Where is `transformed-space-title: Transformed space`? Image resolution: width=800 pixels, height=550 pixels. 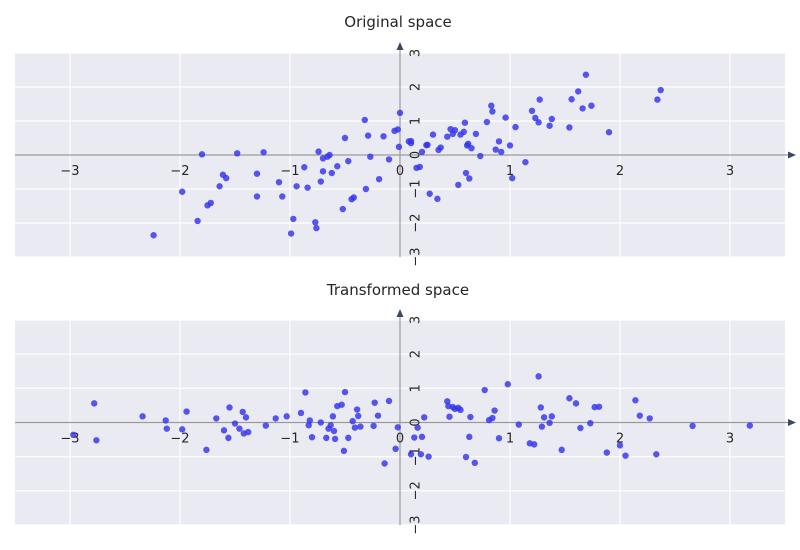
transformed-space-title: Transformed space is located at coordinates (397, 290).